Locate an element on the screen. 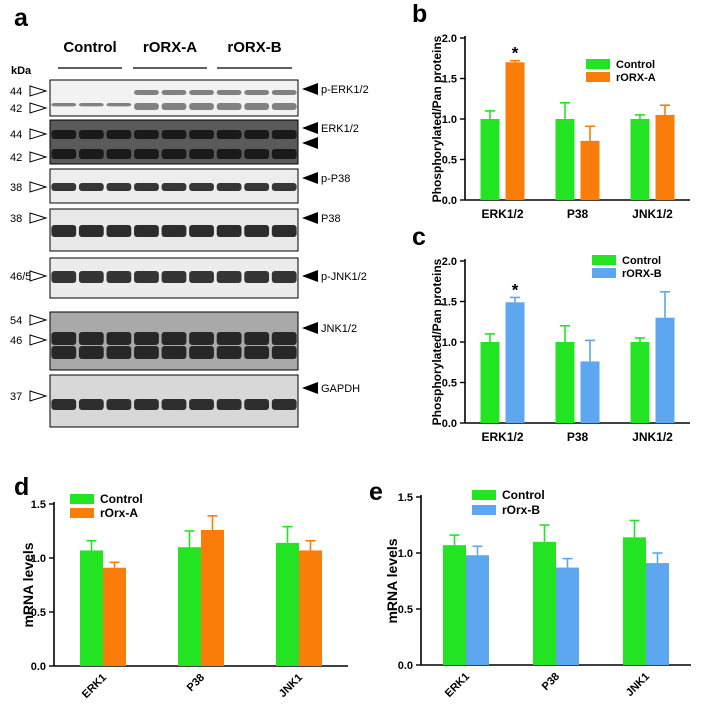  kda-marker: 37 is located at coordinates (16, 397).